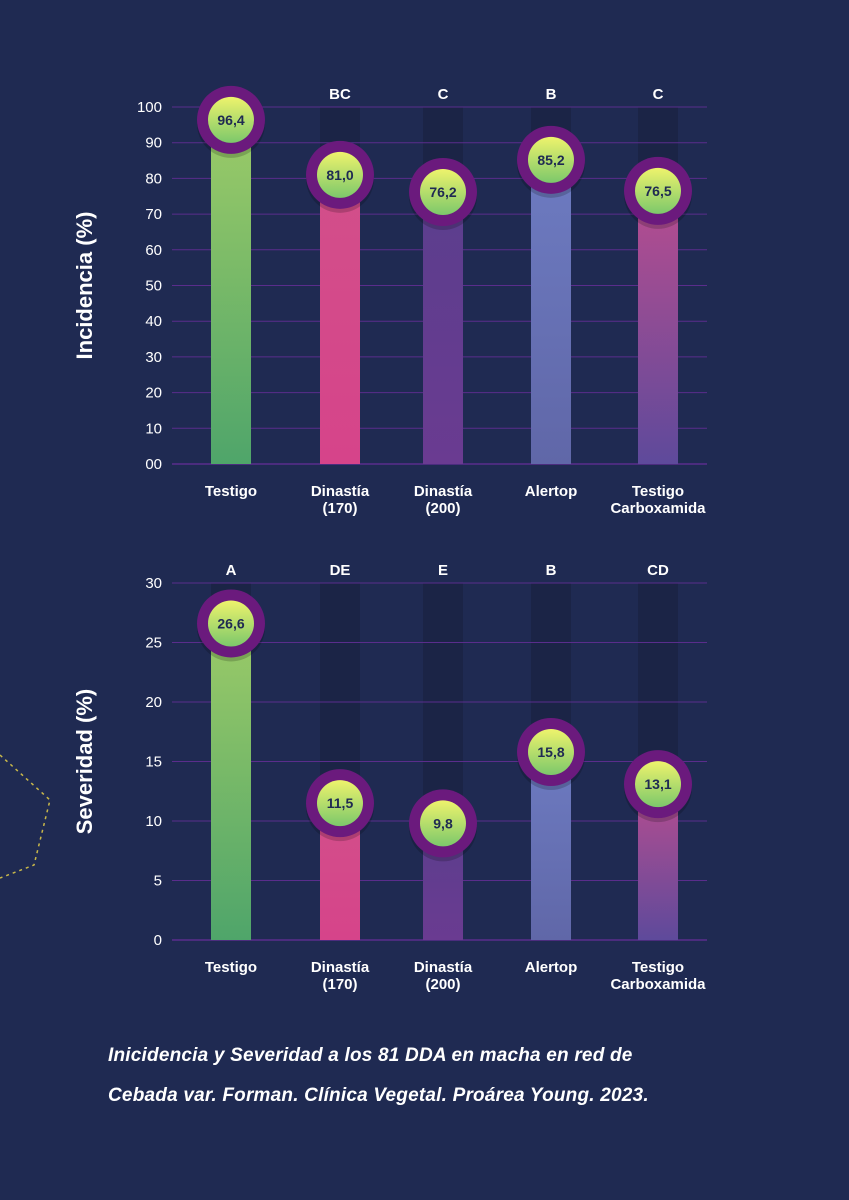 This screenshot has height=1200, width=849. What do you see at coordinates (153, 321) in the screenshot?
I see `y-tick-label: 40` at bounding box center [153, 321].